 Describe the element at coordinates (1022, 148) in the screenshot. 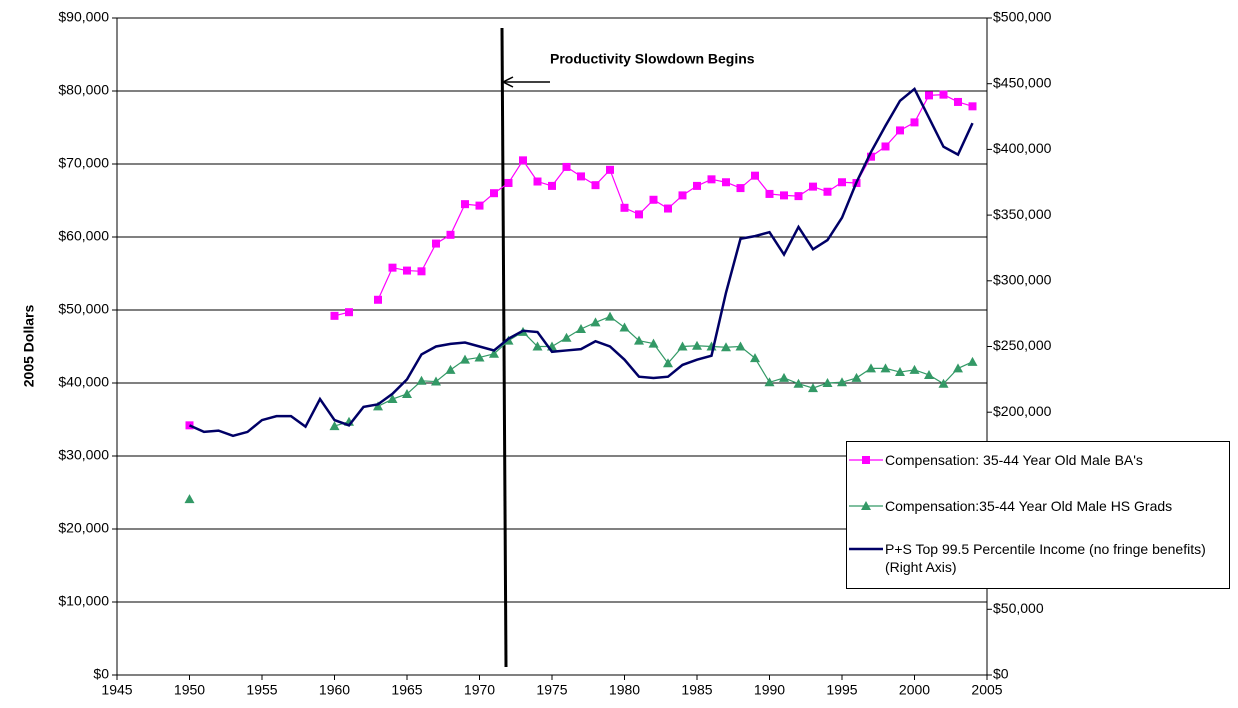

I see `y2-tick-label: $400,000` at that location.